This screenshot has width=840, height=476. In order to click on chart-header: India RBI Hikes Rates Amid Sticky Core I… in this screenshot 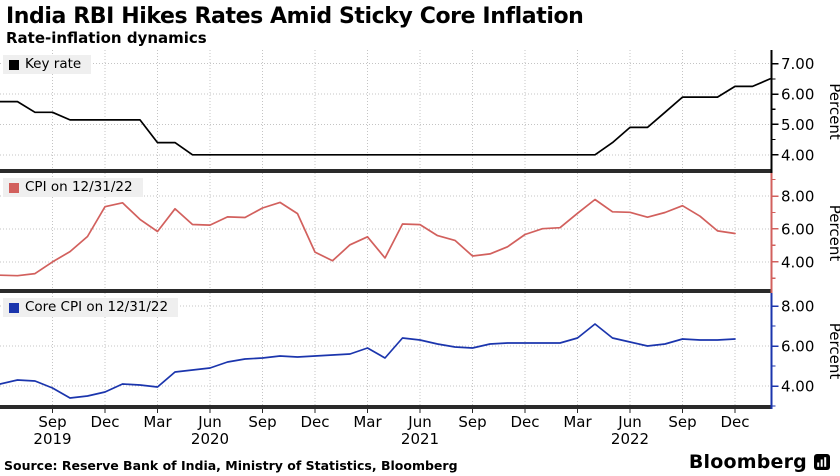, I will do `click(420, 23)`.